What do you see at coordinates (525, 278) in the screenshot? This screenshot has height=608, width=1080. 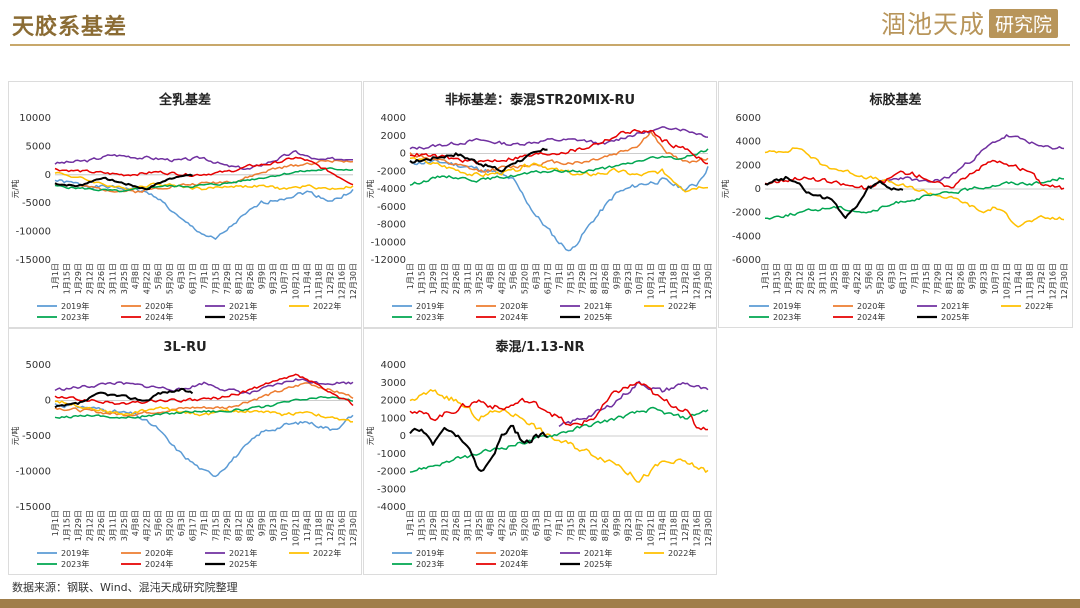 I see `x-tick-label: 5月20日` at bounding box center [525, 278].